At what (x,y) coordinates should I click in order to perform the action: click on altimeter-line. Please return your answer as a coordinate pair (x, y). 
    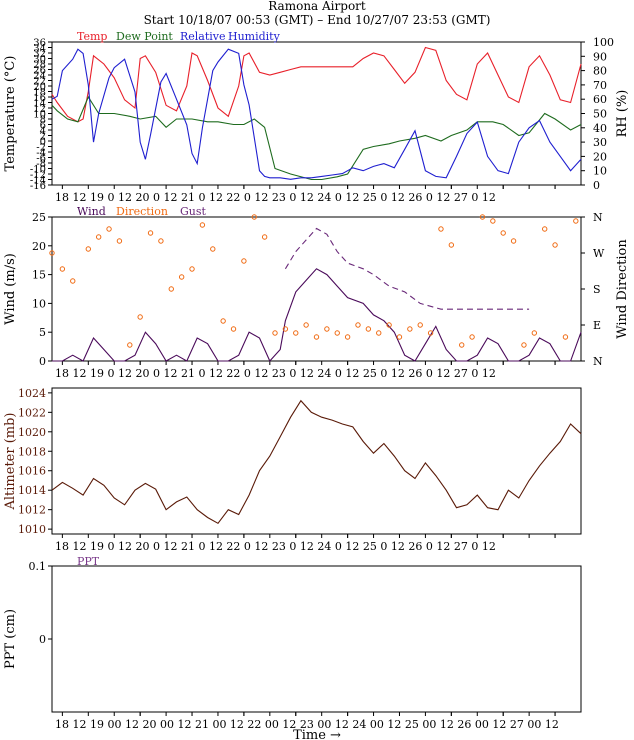
    Looking at the image, I should click on (316, 462).